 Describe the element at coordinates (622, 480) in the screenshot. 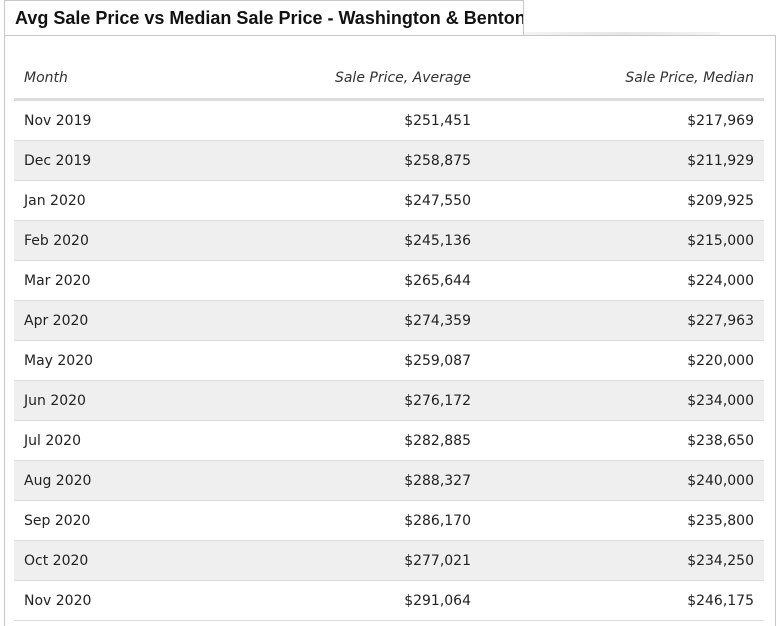

I see `cell-sale-price-median: $240,000` at that location.